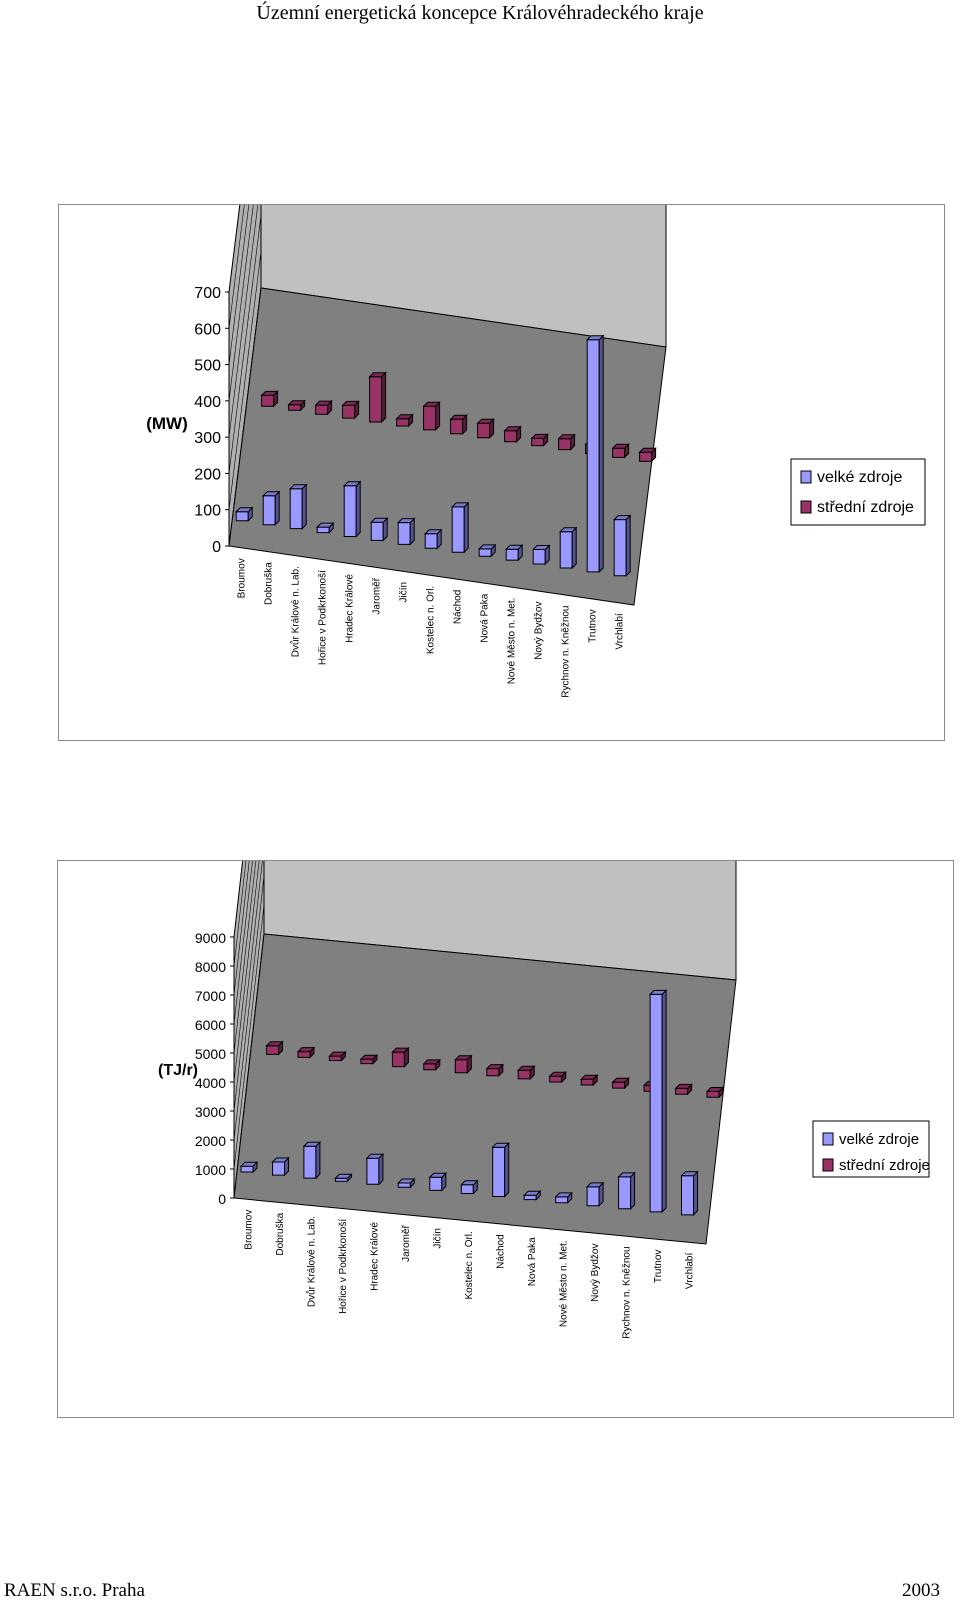 Image resolution: width=960 pixels, height=1604 pixels. Describe the element at coordinates (207, 511) in the screenshot. I see `mw-ytick-label: 100` at that location.